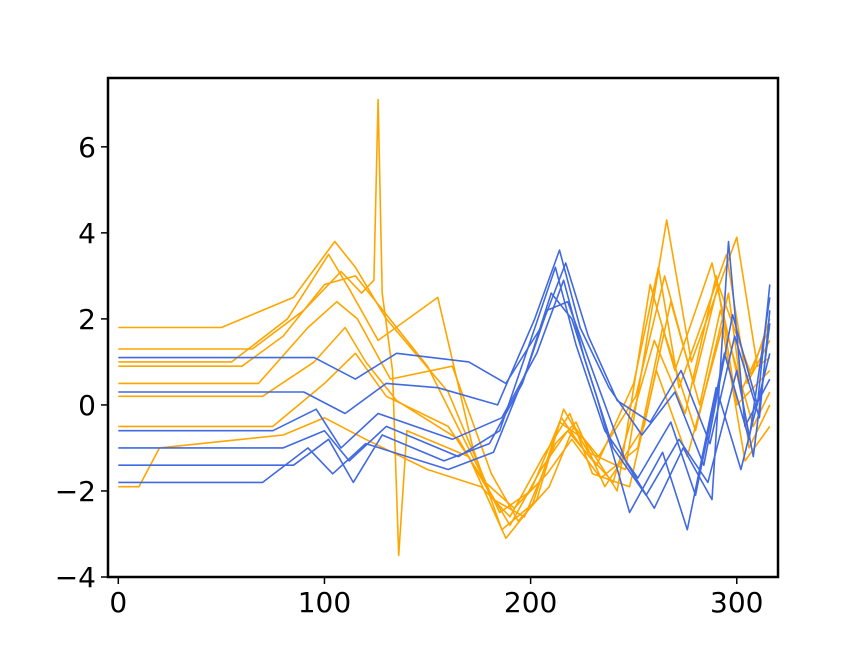  I want to click on x-tick-label: 0, so click(118, 602).